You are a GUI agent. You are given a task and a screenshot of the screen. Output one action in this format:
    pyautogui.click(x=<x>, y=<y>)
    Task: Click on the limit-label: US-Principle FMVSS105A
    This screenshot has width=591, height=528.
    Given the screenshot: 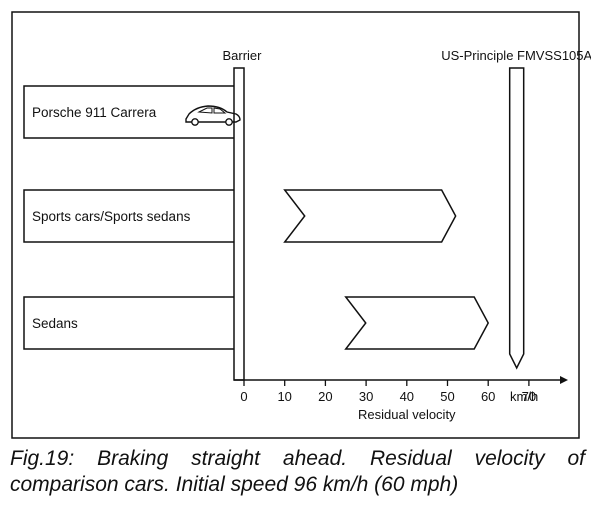 What is the action you would take?
    pyautogui.click(x=516, y=55)
    